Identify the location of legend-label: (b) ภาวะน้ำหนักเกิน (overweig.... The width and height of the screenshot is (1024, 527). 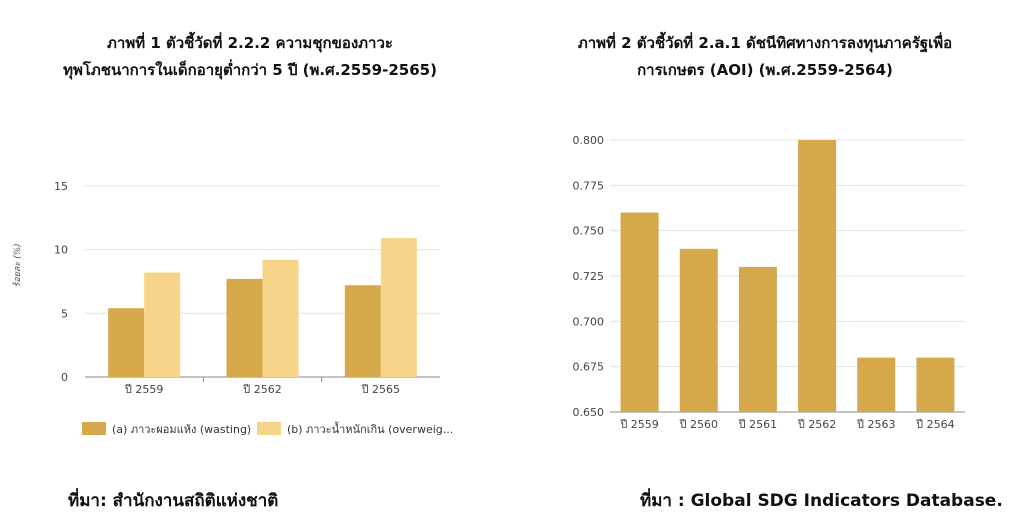
(370, 428).